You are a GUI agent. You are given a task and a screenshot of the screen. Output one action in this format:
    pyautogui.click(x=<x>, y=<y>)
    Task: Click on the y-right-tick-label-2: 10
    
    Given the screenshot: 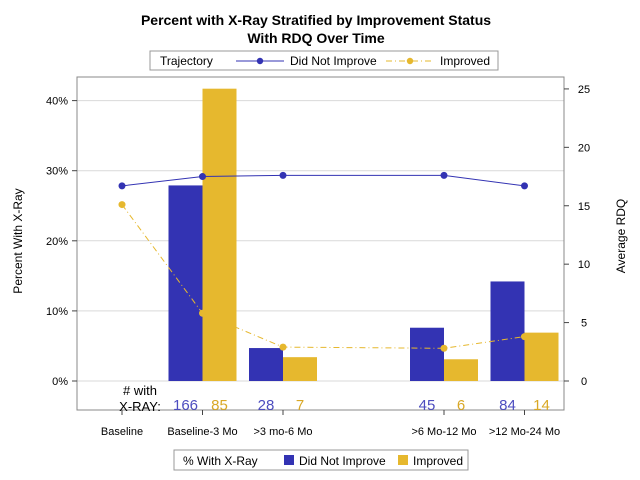 What is the action you would take?
    pyautogui.click(x=584, y=265)
    